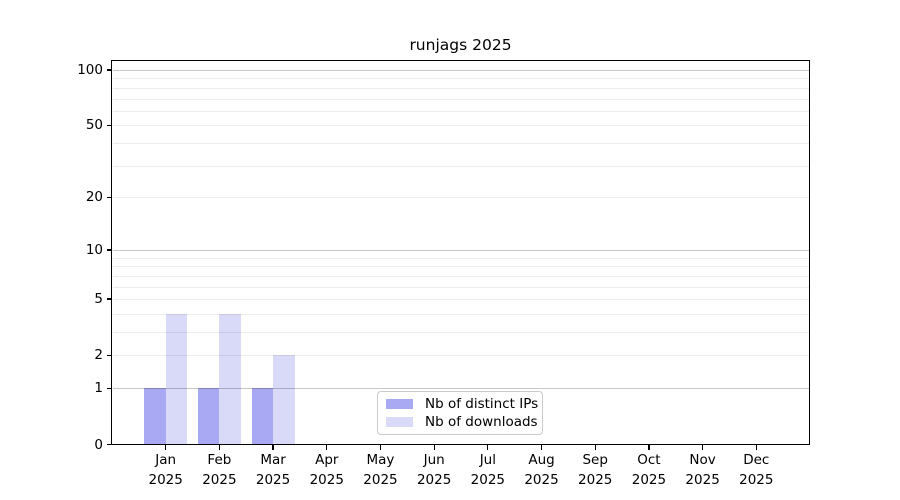  I want to click on y-tick-label: 1, so click(98, 388).